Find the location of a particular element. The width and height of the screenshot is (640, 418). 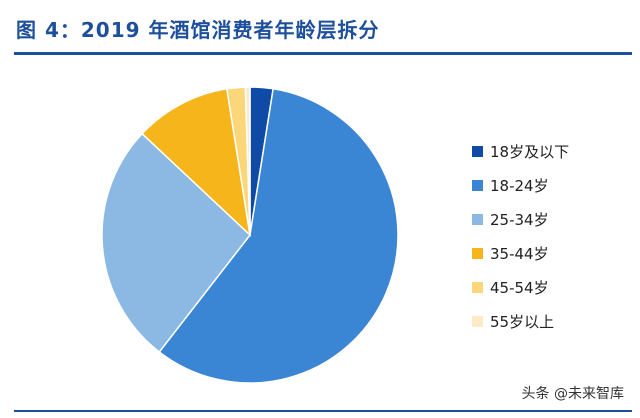

legend-item: 45-54岁 is located at coordinates (520, 287).